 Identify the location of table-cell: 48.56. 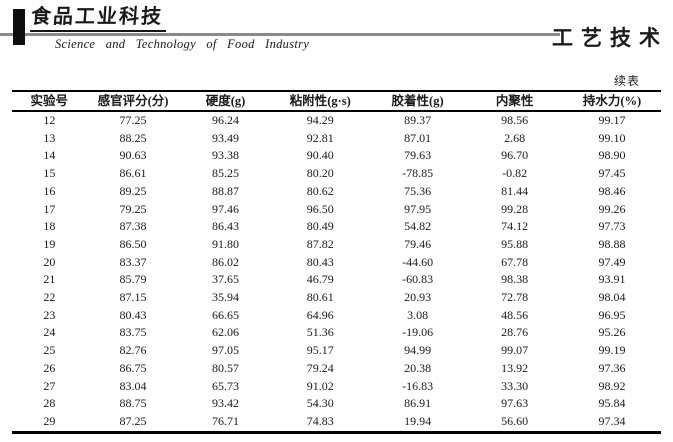
(515, 314).